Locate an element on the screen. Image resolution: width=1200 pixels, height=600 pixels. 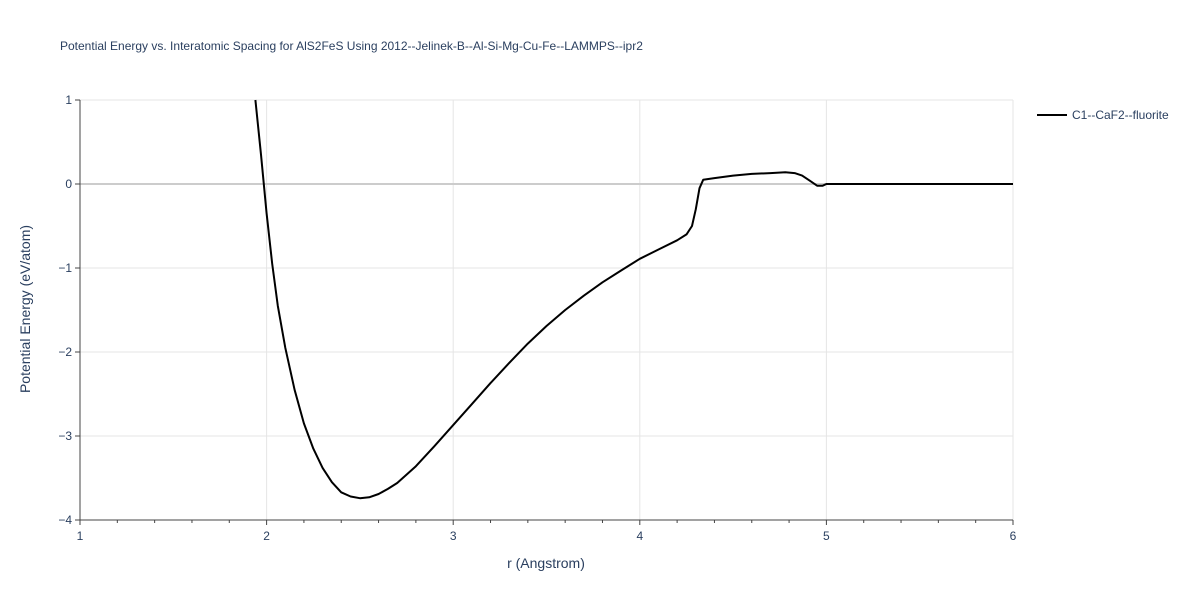
legend: C1--CaF2--fluorite is located at coordinates (1103, 115).